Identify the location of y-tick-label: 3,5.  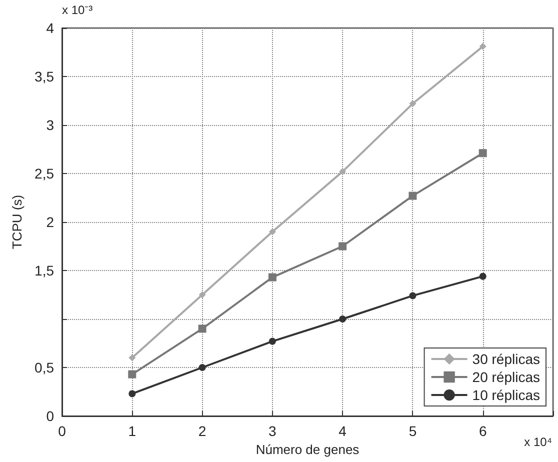
(44, 76).